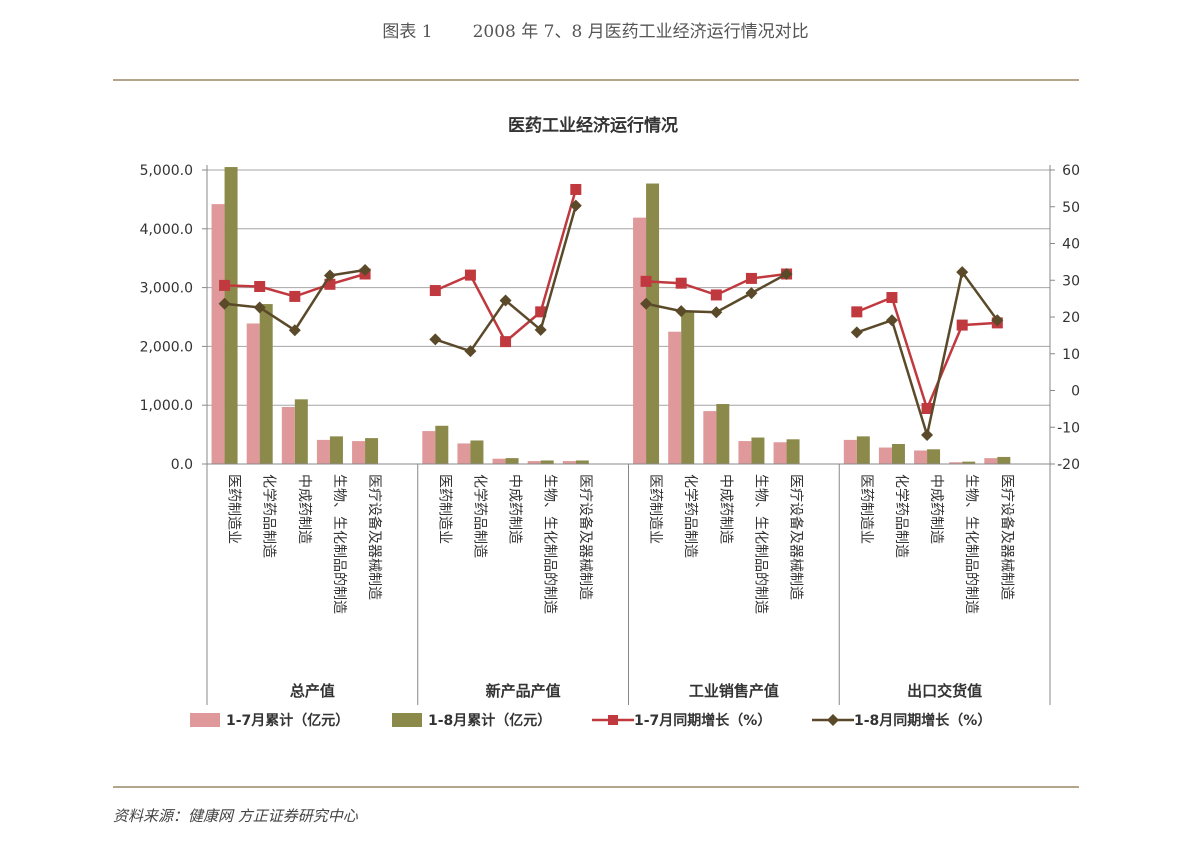  I want to click on legend-swatch, so click(205, 720).